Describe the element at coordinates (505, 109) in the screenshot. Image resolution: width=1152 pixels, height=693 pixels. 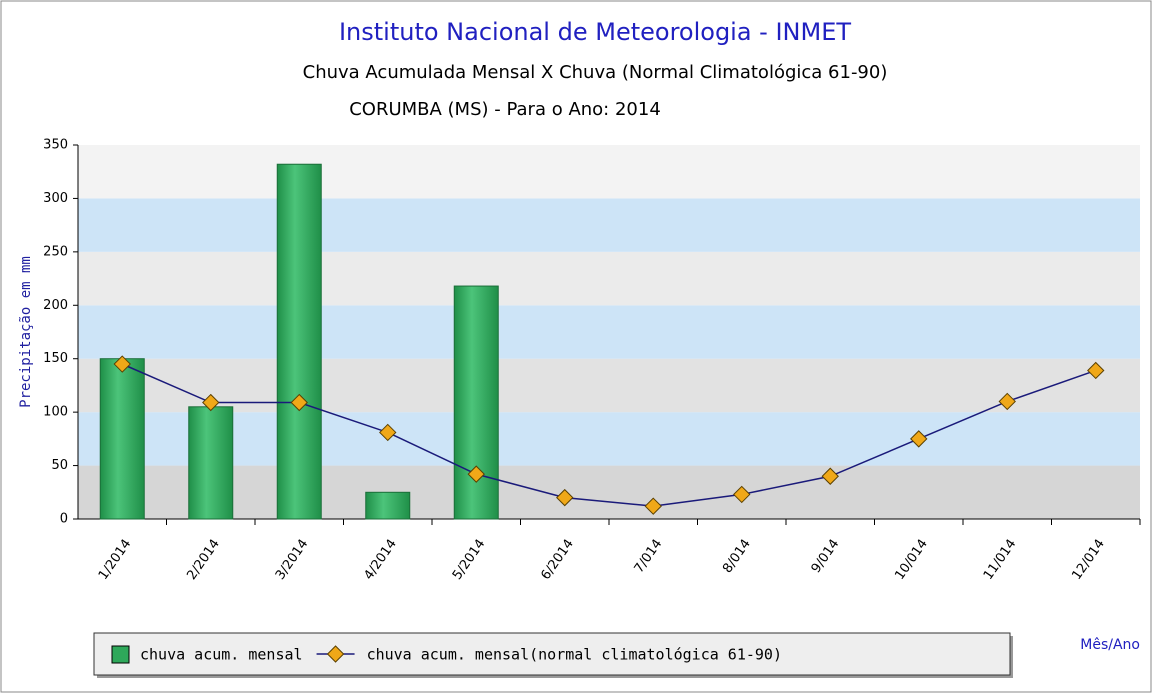
I see `chart-subtitle: CORUMBA (MS) - Para o Ano: 2014` at that location.